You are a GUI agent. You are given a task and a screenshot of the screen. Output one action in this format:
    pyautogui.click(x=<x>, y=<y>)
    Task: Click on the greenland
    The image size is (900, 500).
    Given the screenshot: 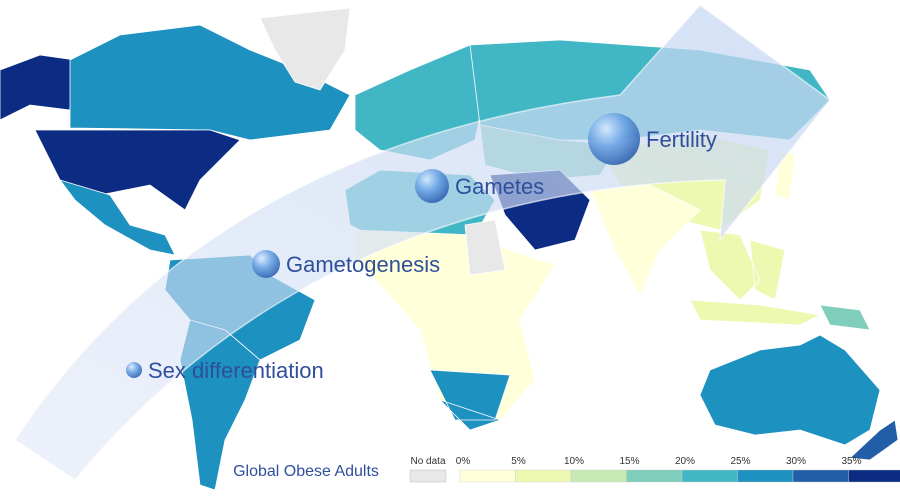 What is the action you would take?
    pyautogui.click(x=305, y=49)
    